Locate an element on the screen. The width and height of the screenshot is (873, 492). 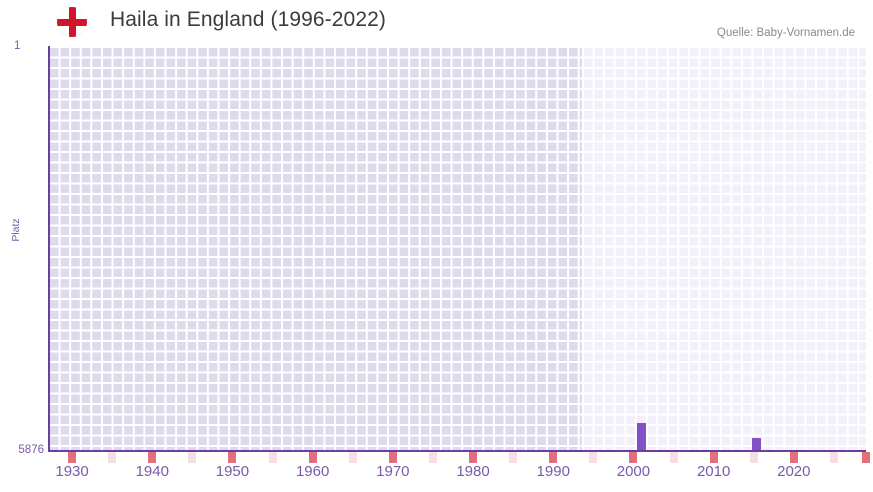
page-title: Haila in England (1996-2022) is located at coordinates (248, 19).